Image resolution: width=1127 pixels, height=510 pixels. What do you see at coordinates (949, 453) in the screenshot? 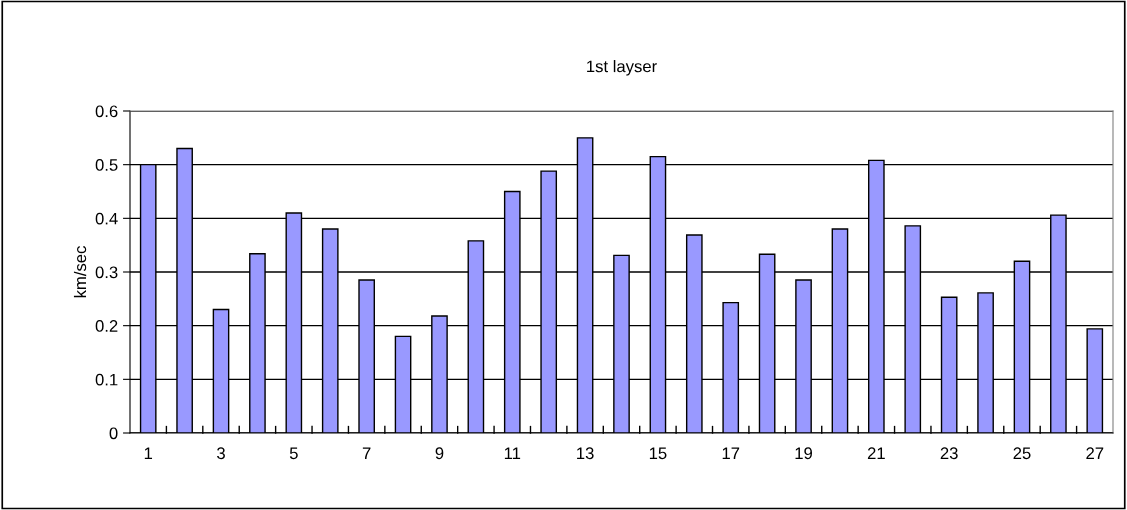
I see `x-tick-label: 23` at bounding box center [949, 453].